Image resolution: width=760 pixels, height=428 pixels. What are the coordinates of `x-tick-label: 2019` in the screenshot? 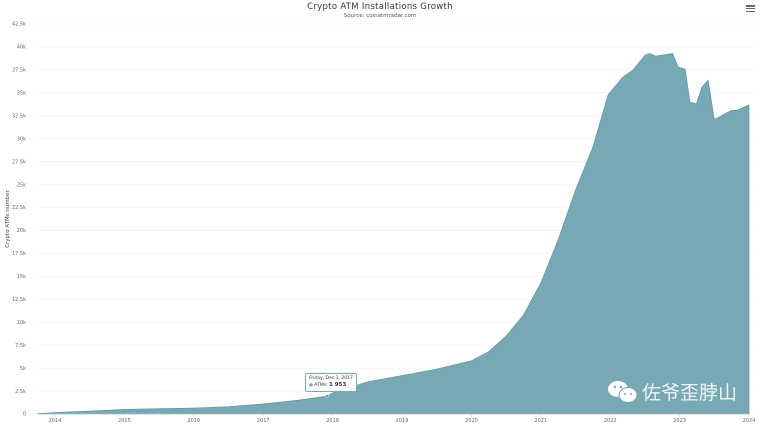 It's located at (402, 421).